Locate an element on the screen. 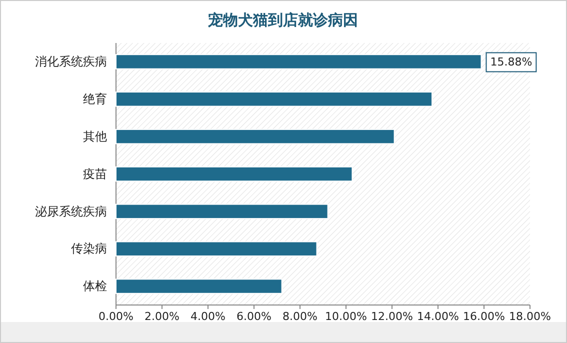  y-tick-label: 绝育 is located at coordinates (95, 99).